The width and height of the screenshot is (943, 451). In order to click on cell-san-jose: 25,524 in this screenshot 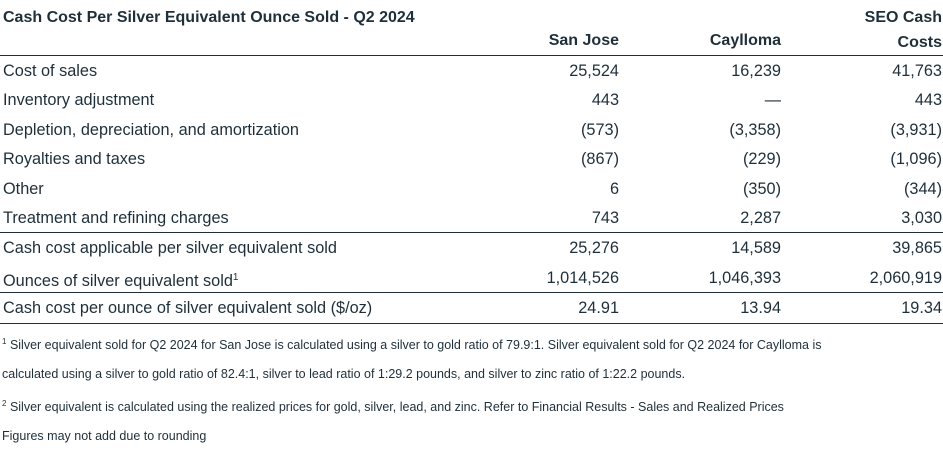, I will do `click(594, 71)`.